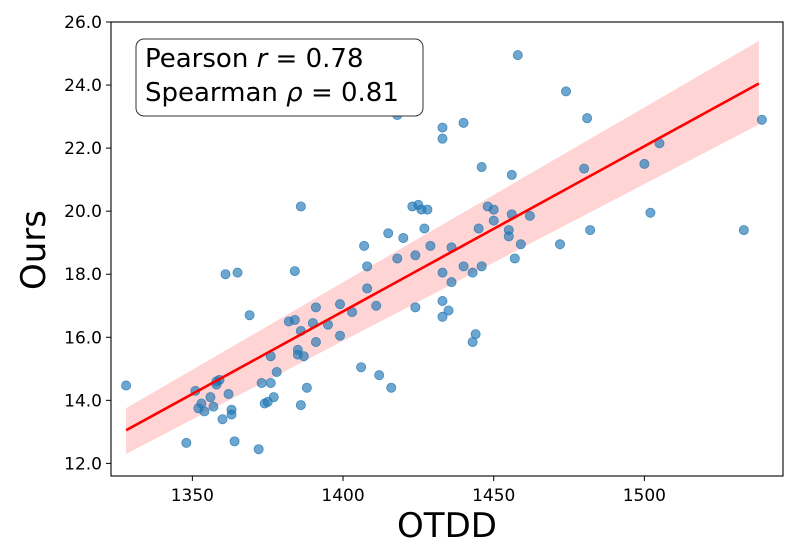  What do you see at coordinates (351, 93) in the screenshot?
I see `spearman-value: = 0.81` at bounding box center [351, 93].